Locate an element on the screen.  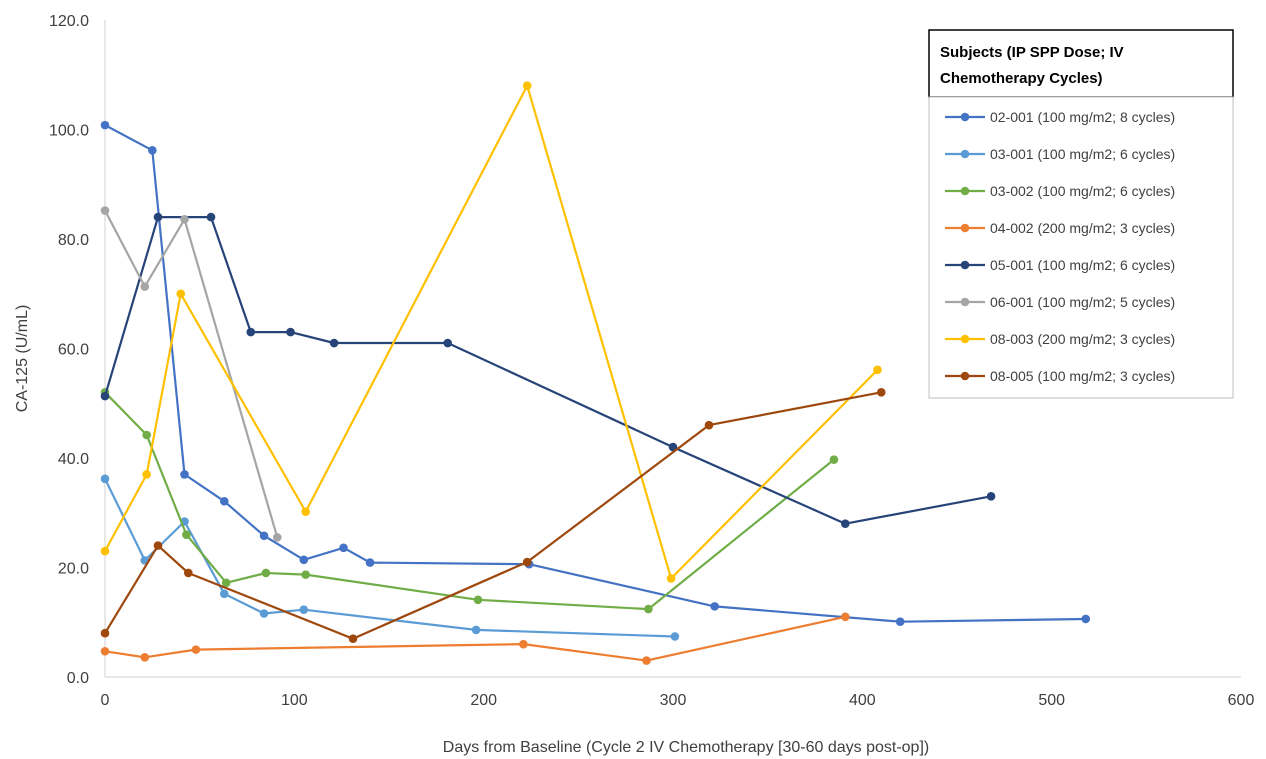
legend-label: 03-001 (100 mg/m2; 6 cycles) is located at coordinates (1082, 154).